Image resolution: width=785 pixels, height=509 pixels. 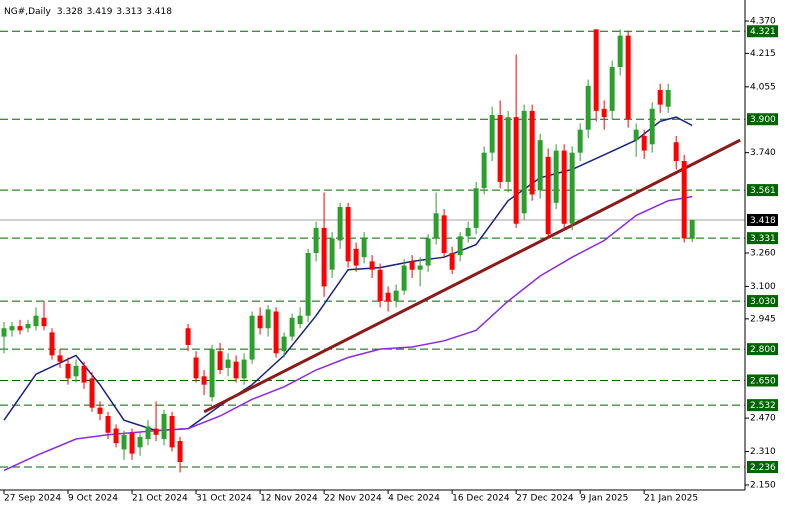 What do you see at coordinates (32, 499) in the screenshot?
I see `x-tick-label: 27 Sep 2024` at bounding box center [32, 499].